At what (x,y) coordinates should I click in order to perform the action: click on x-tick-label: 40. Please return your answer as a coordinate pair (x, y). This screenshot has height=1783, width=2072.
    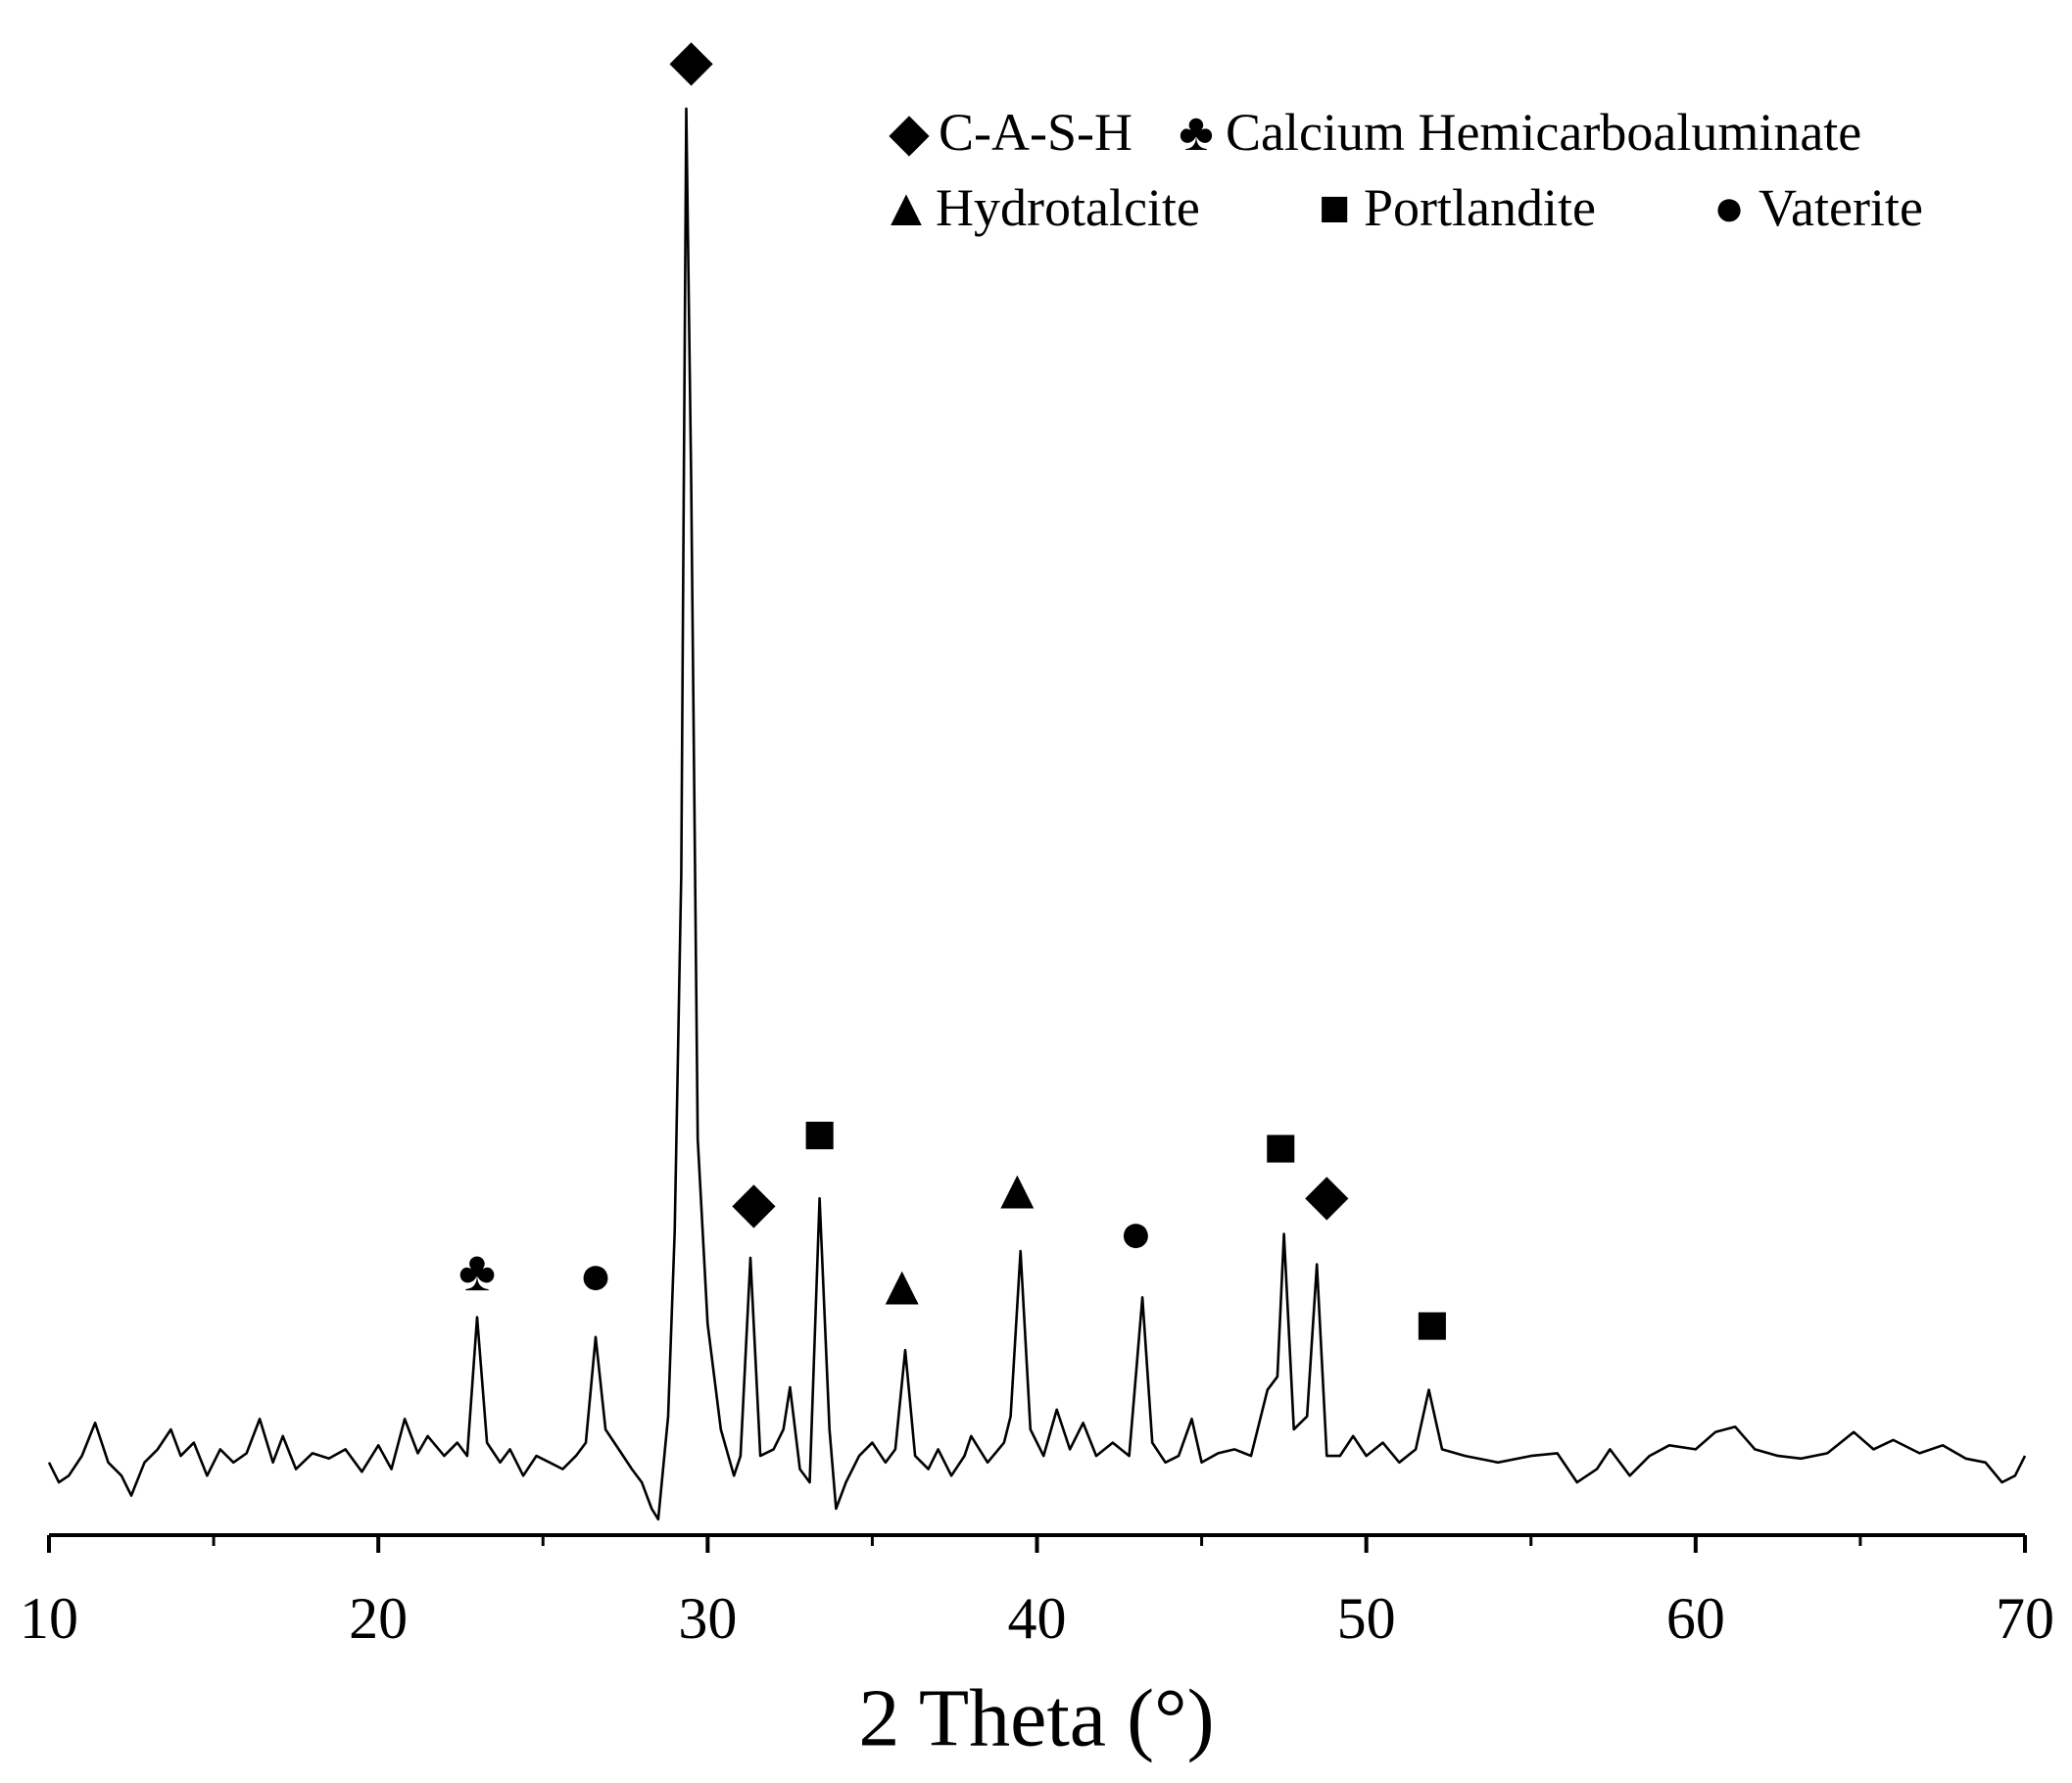
    Looking at the image, I should click on (1037, 1618).